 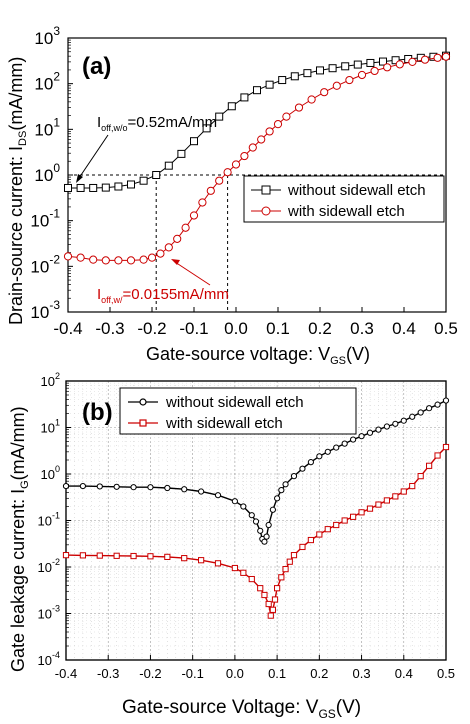 What do you see at coordinates (45, 660) in the screenshot?
I see `panel-b-ytick-base-0: 10` at bounding box center [45, 660].